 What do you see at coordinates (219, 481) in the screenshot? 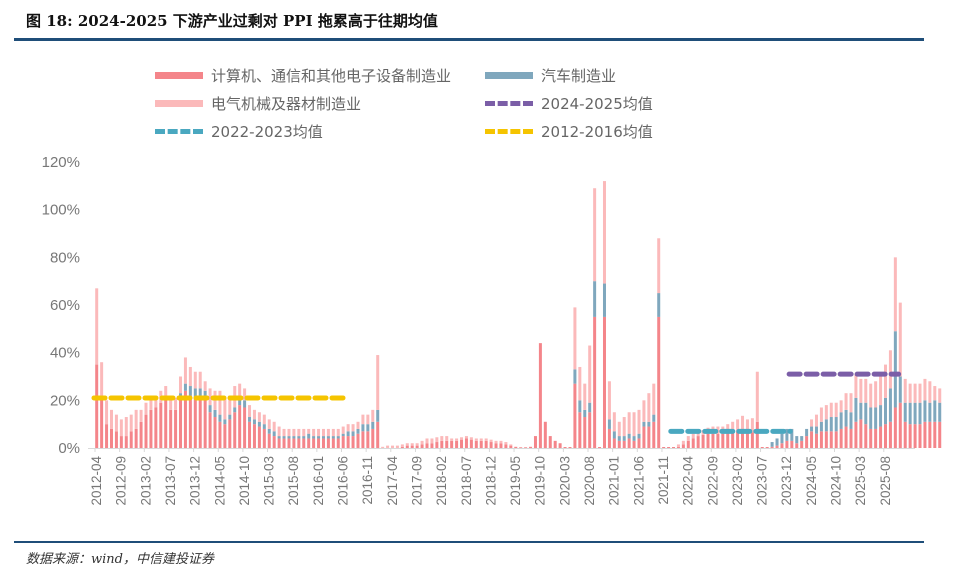
I see `x-tick-label: 2014-05` at bounding box center [219, 481].